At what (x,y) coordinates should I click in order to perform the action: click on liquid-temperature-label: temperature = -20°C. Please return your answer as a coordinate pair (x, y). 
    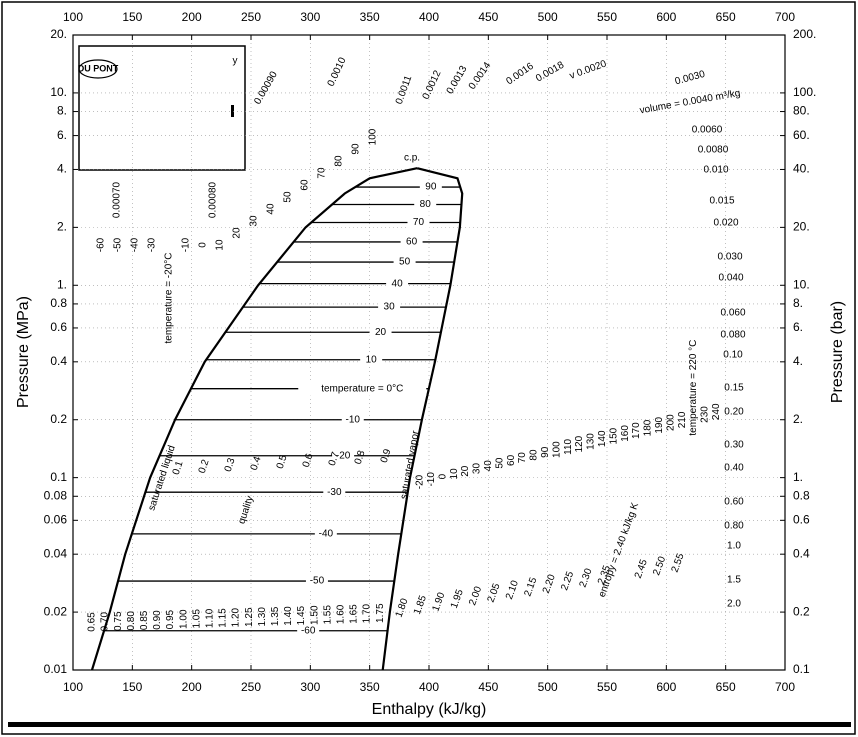
    Looking at the image, I should click on (169, 298).